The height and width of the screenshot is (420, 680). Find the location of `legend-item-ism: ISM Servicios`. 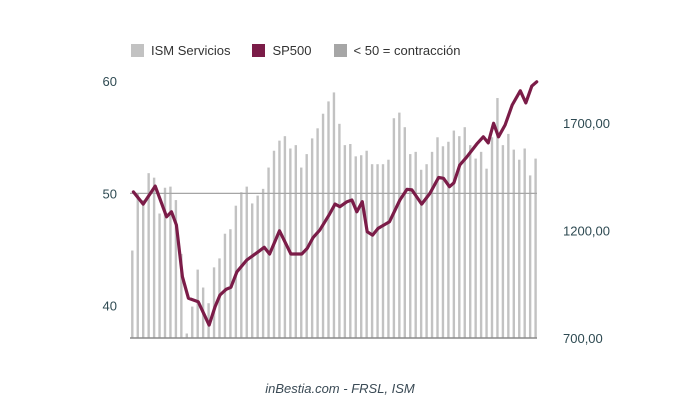

legend-item-ism: ISM Servicios is located at coordinates (180, 50).